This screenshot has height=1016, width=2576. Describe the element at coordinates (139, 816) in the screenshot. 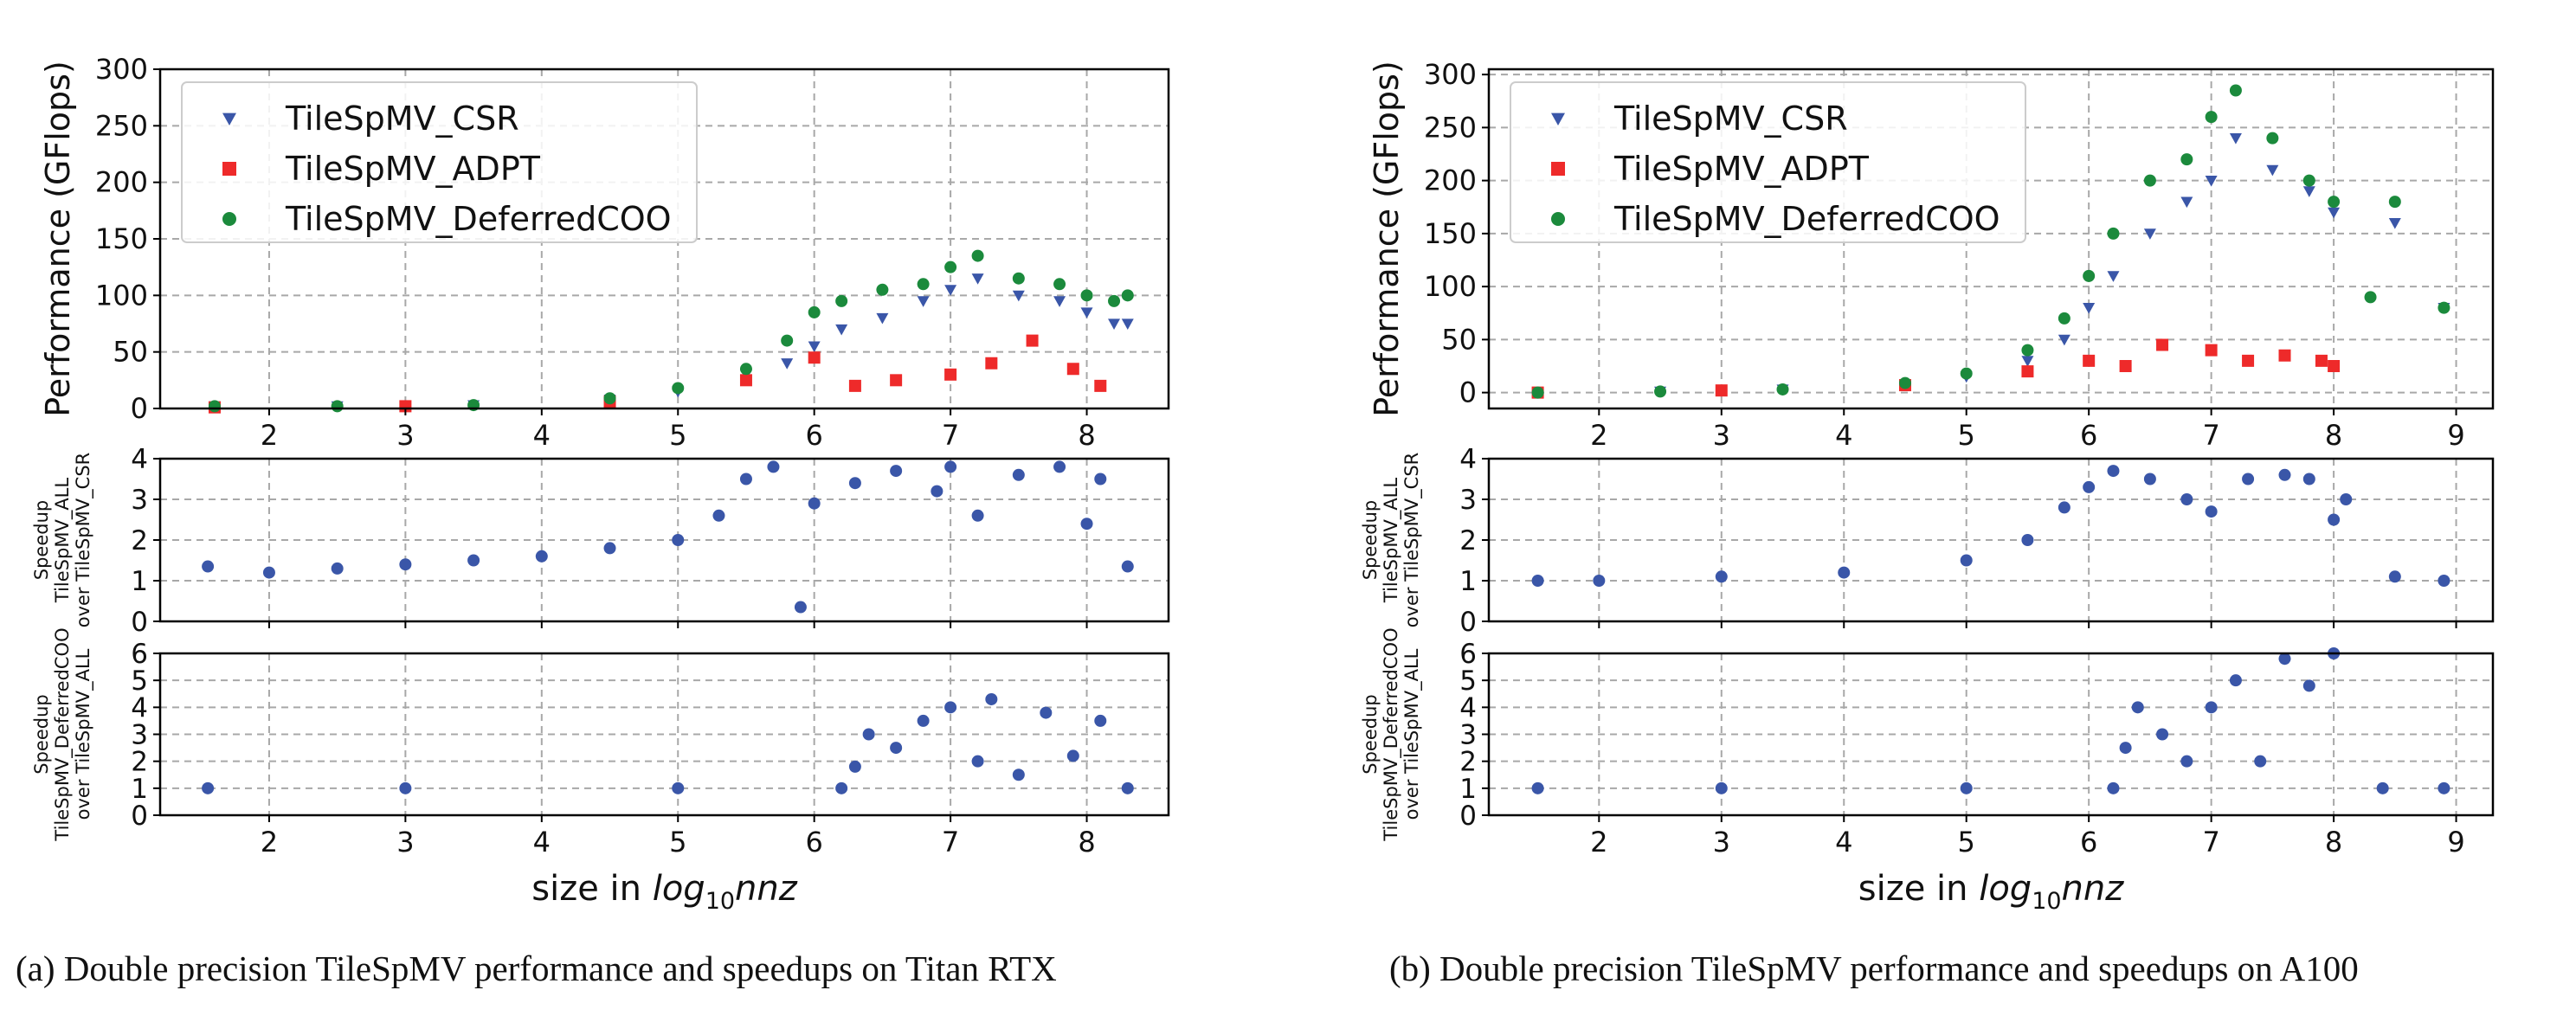

I see `y-tick-label: 0` at that location.